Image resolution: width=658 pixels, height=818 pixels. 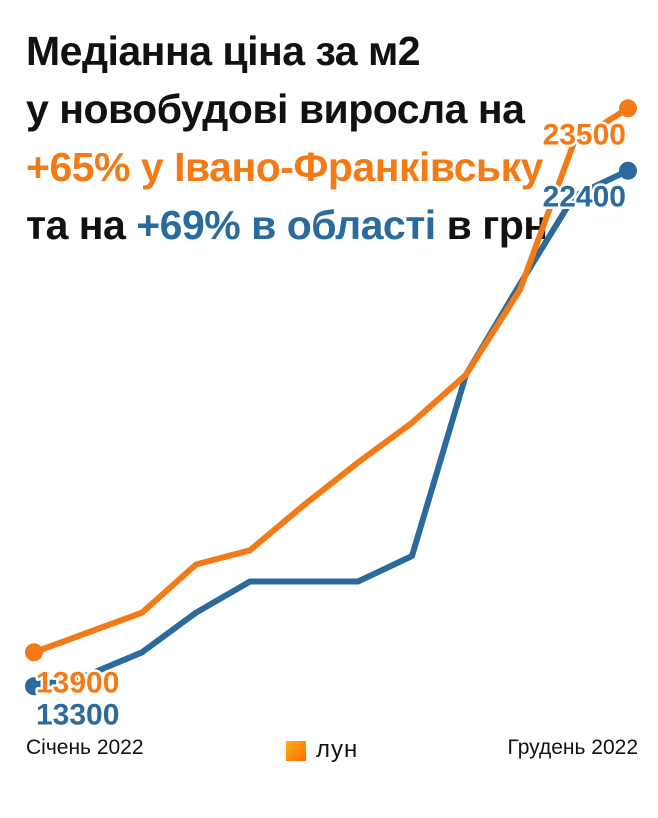 What do you see at coordinates (491, 225) in the screenshot?
I see `title-line-4-suffix: в грн` at bounding box center [491, 225].